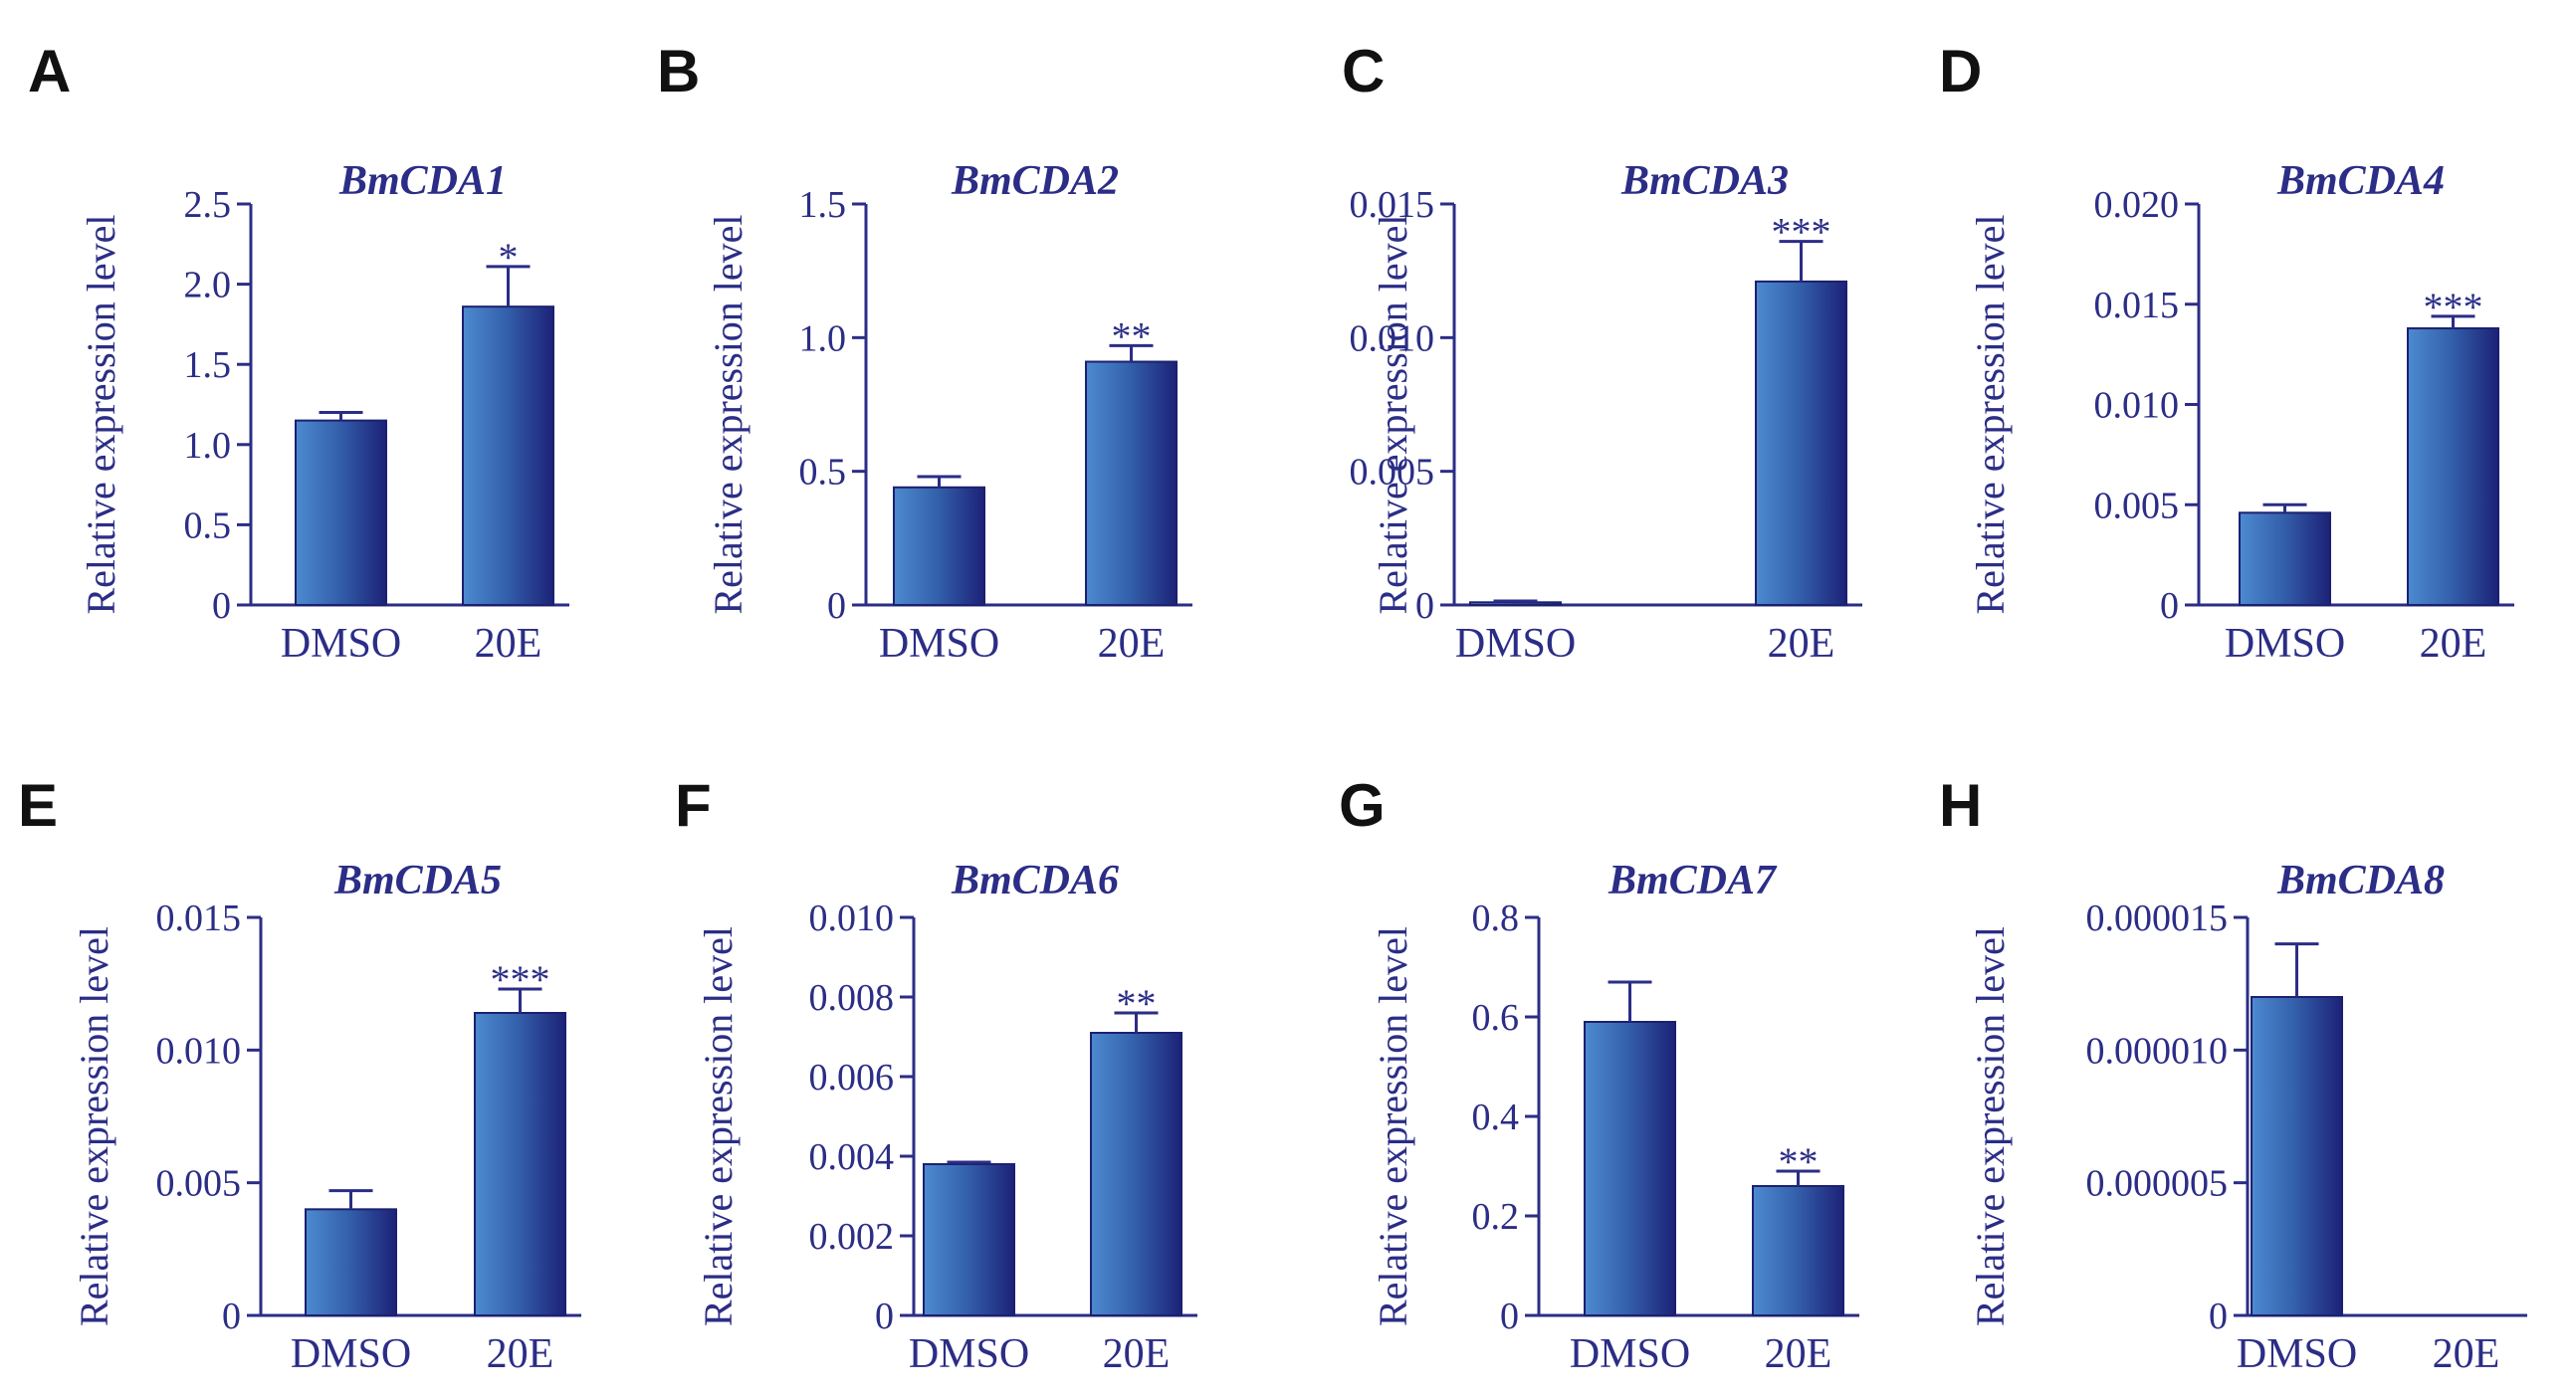  Describe the element at coordinates (1362, 806) in the screenshot. I see `panel-letter: G` at that location.